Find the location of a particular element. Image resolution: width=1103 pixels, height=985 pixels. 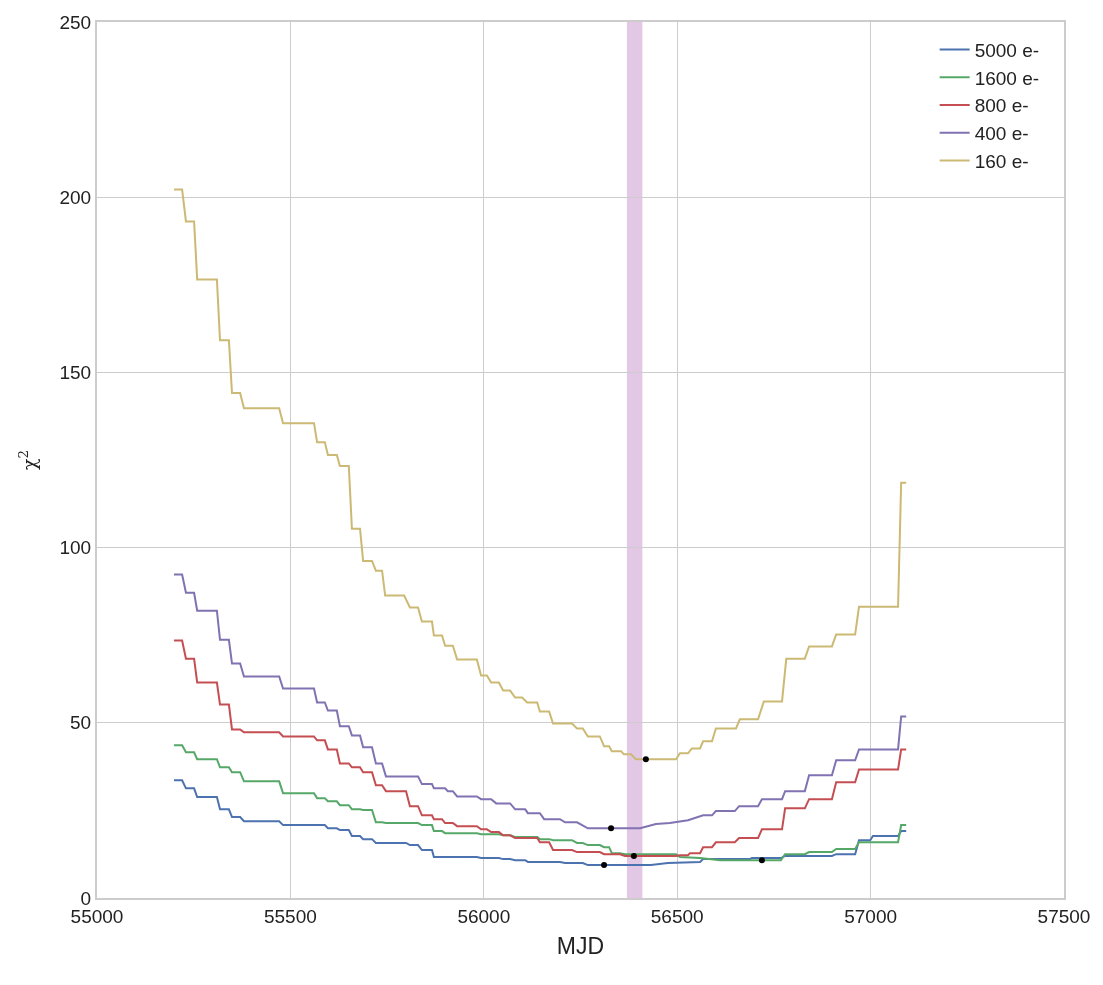

y-tick-label: 50 is located at coordinates (81, 723).